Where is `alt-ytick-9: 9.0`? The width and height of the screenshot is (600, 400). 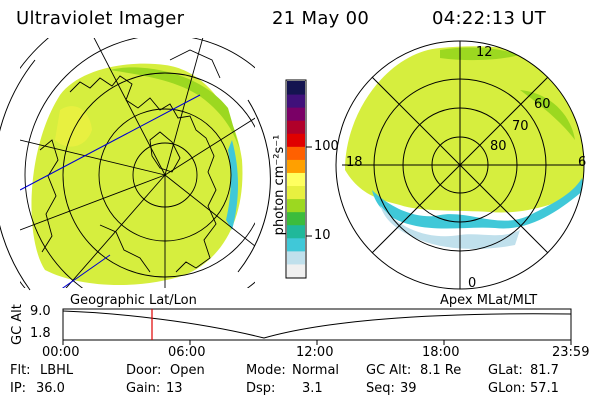 alt-ytick-9: 9.0 is located at coordinates (40, 311).